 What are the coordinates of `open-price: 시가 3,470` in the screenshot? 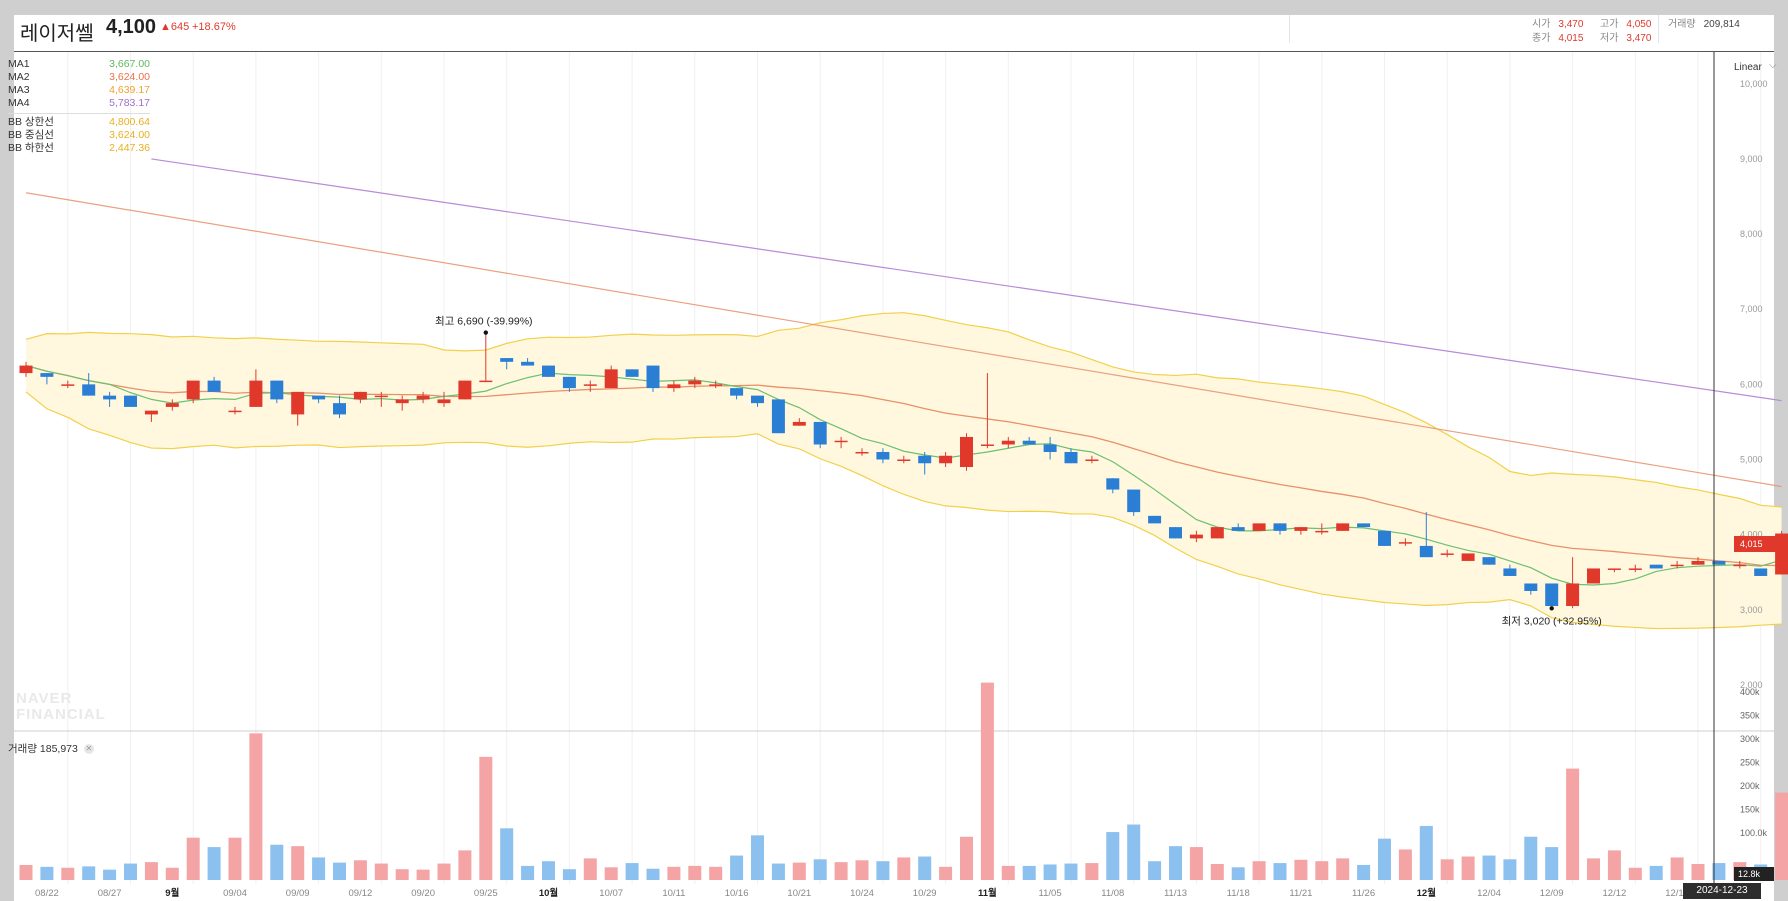 It's located at (1557, 22).